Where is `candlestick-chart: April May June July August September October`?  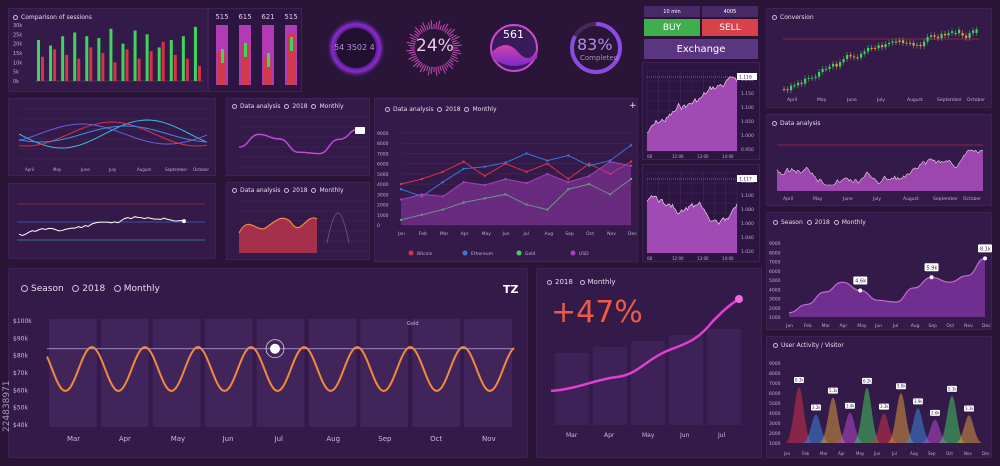
candlestick-chart: April May June July August September October is located at coordinates (884, 64).